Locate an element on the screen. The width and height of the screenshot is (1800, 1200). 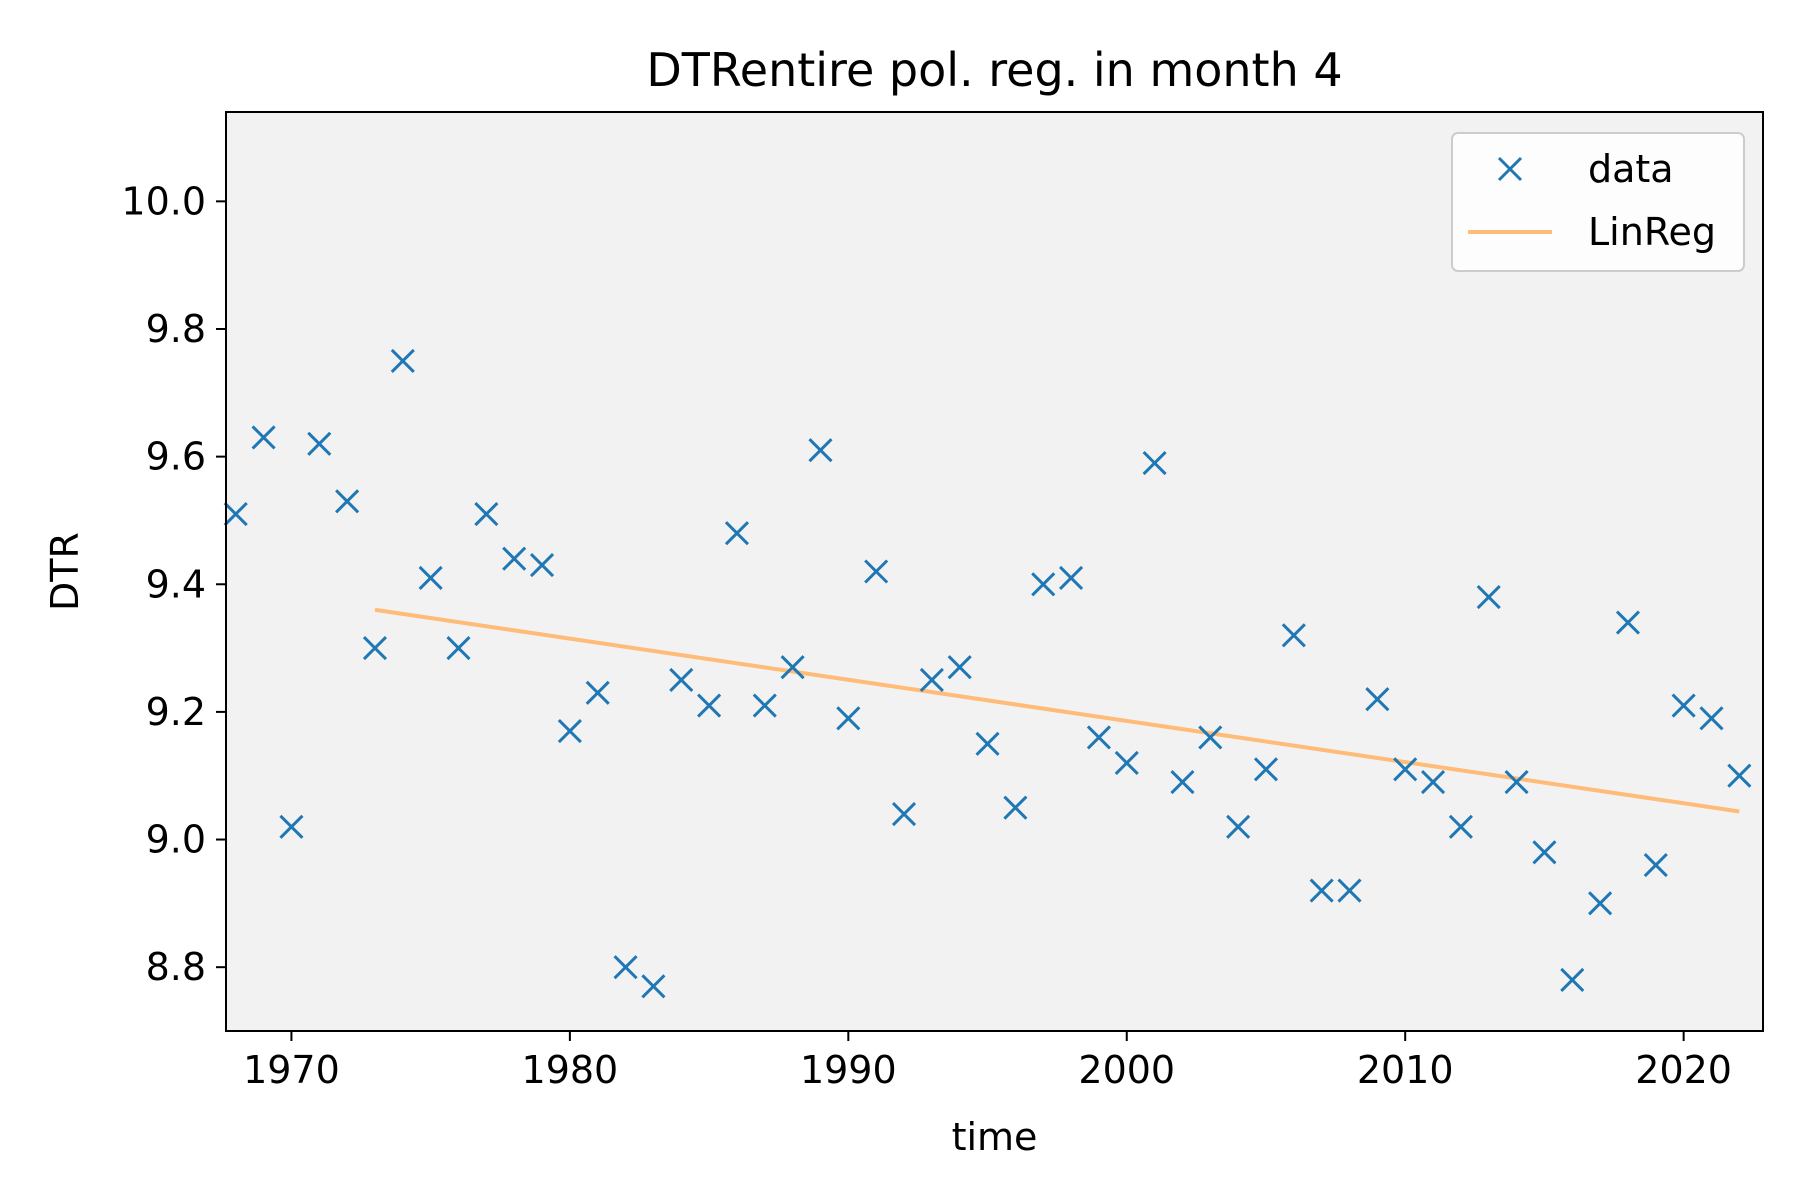
legend-label-linreg: LinReg is located at coordinates (1652, 232).